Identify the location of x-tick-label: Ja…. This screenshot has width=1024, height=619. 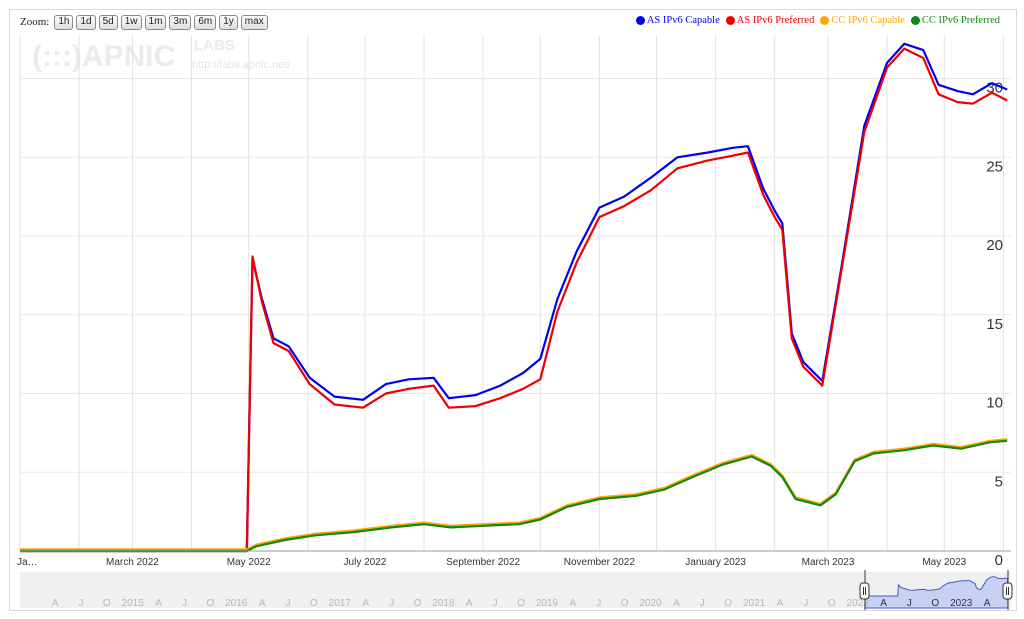
(27, 562).